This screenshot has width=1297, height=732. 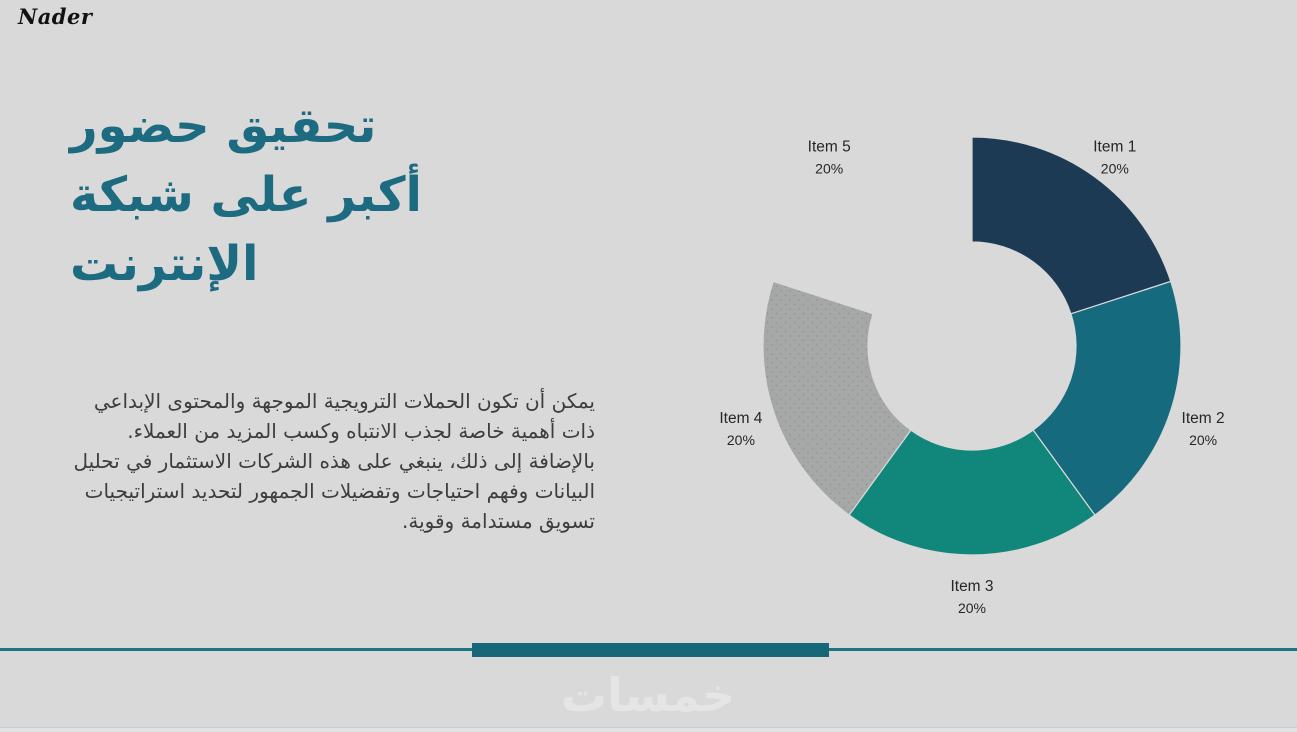 What do you see at coordinates (829, 168) in the screenshot?
I see `chart-label-value-5: 20%` at bounding box center [829, 168].